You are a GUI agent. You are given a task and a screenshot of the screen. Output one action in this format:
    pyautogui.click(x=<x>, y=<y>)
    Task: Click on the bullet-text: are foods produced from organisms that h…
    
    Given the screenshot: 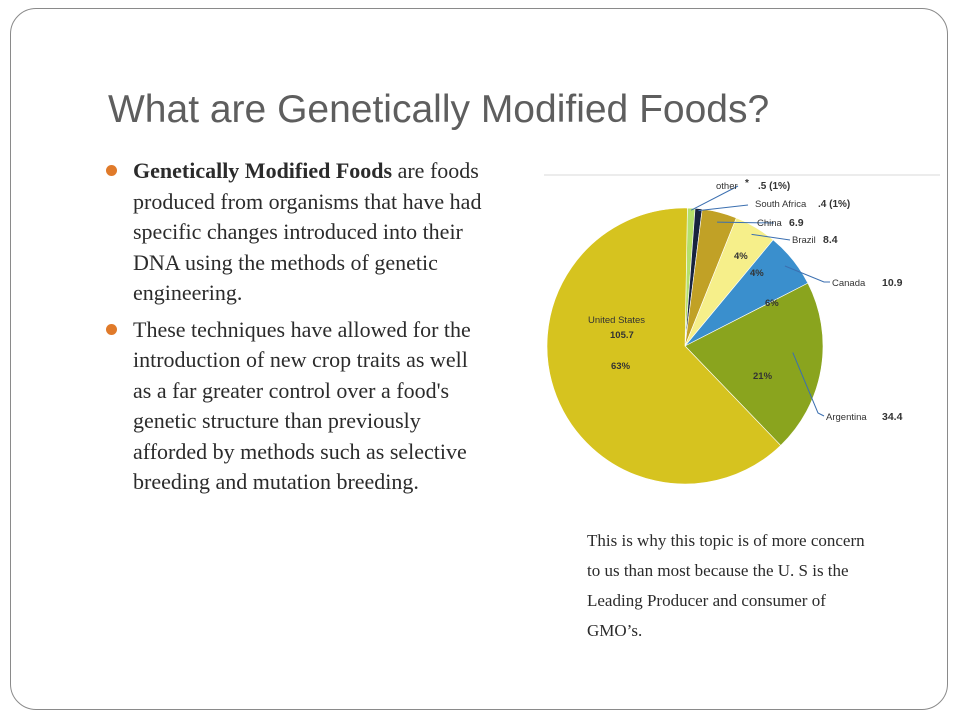 What is the action you would take?
    pyautogui.click(x=307, y=231)
    